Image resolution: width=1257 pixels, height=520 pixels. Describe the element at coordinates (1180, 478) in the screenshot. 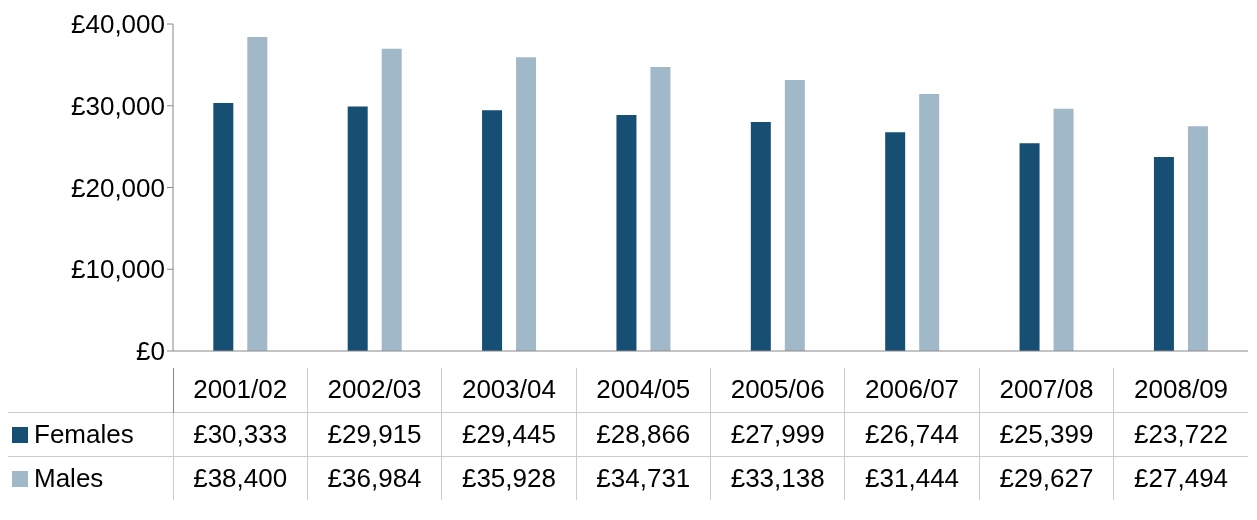

I see `data-label: £27,494` at that location.